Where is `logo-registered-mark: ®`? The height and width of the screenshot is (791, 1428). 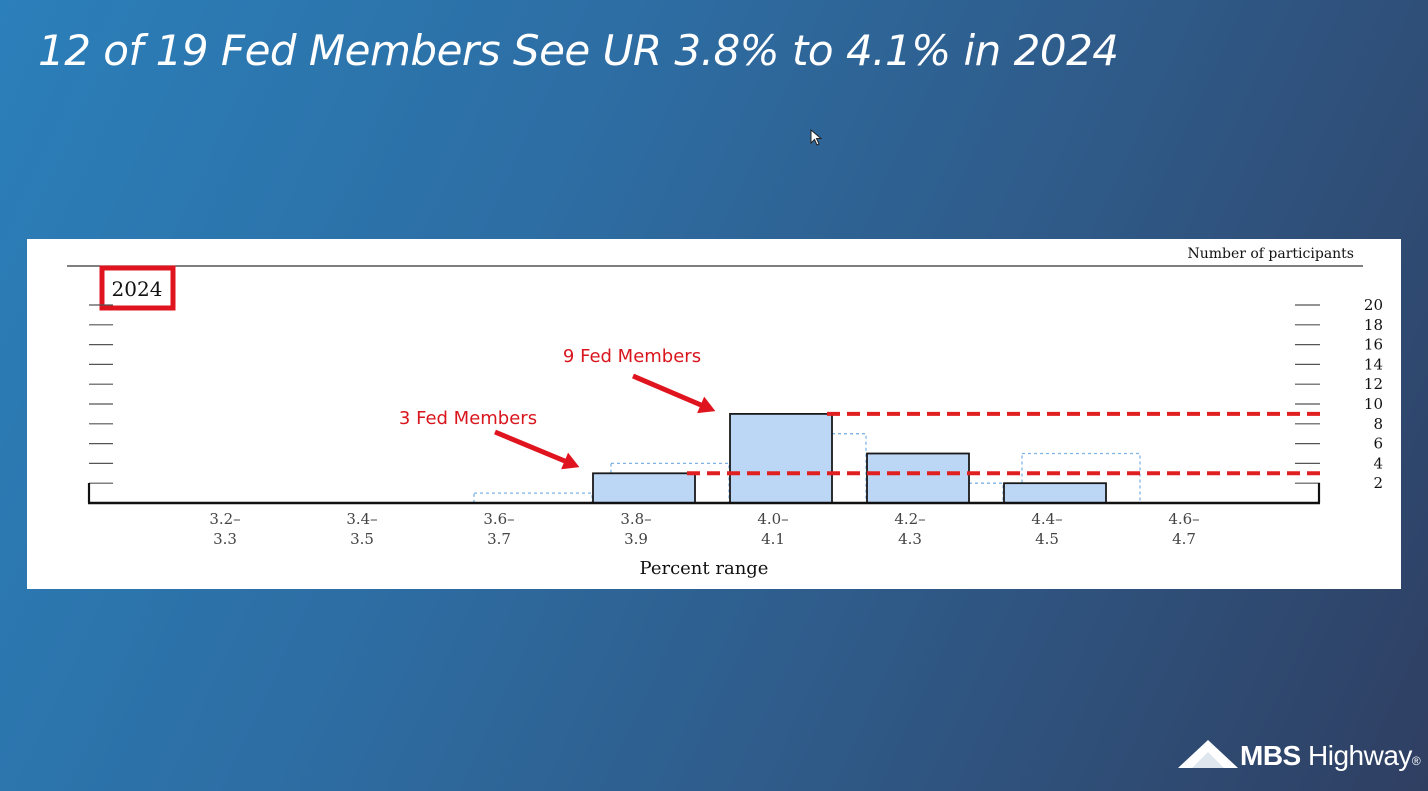
logo-registered-mark: ® is located at coordinates (1416, 761).